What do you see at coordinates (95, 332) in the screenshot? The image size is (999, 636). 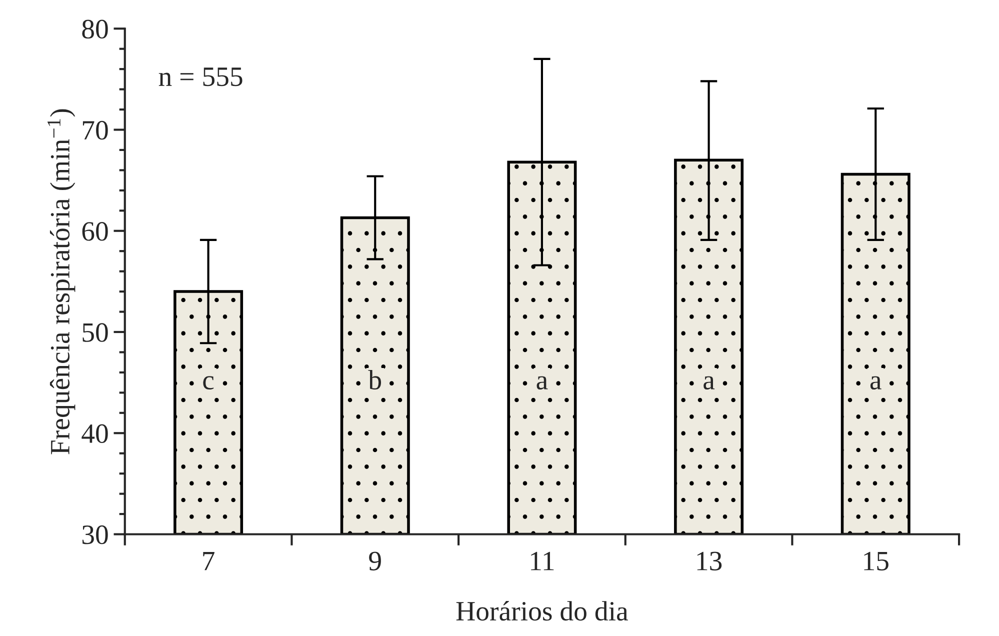 I see `y-tick-label: 50` at bounding box center [95, 332].